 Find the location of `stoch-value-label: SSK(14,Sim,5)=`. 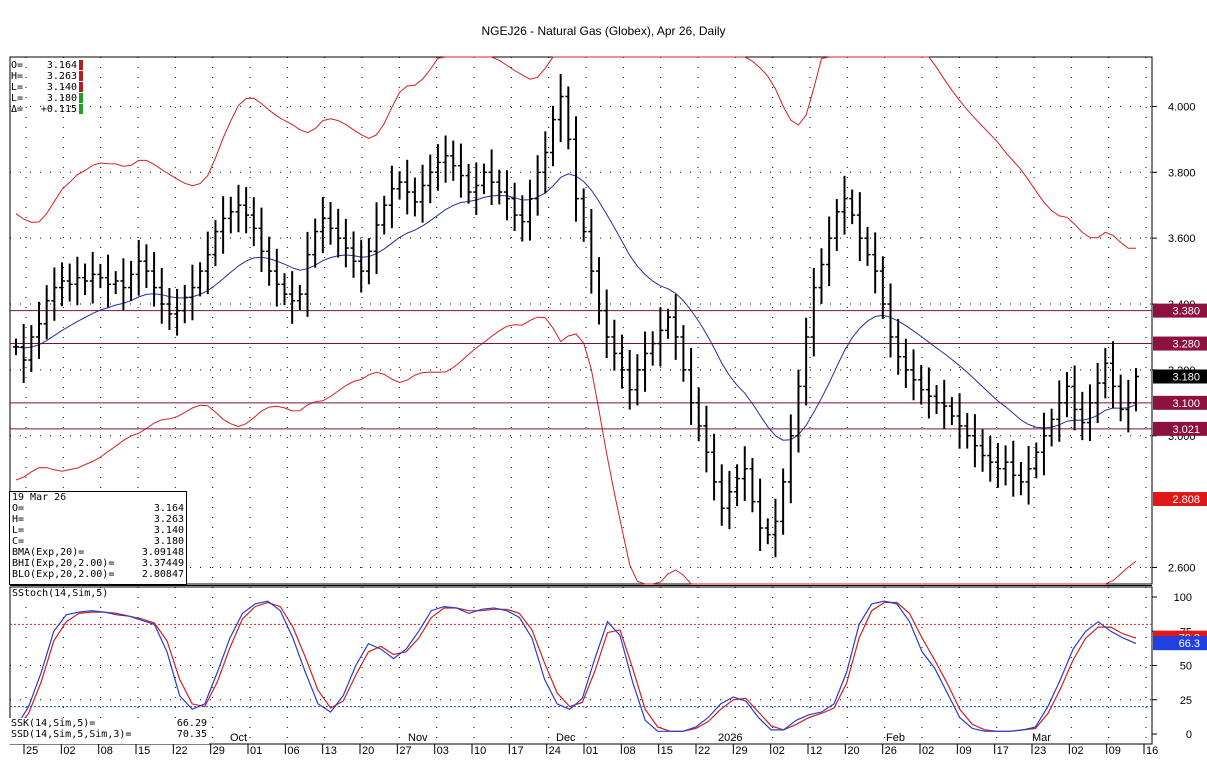

stoch-value-label: SSK(14,Sim,5)= is located at coordinates (53, 723).